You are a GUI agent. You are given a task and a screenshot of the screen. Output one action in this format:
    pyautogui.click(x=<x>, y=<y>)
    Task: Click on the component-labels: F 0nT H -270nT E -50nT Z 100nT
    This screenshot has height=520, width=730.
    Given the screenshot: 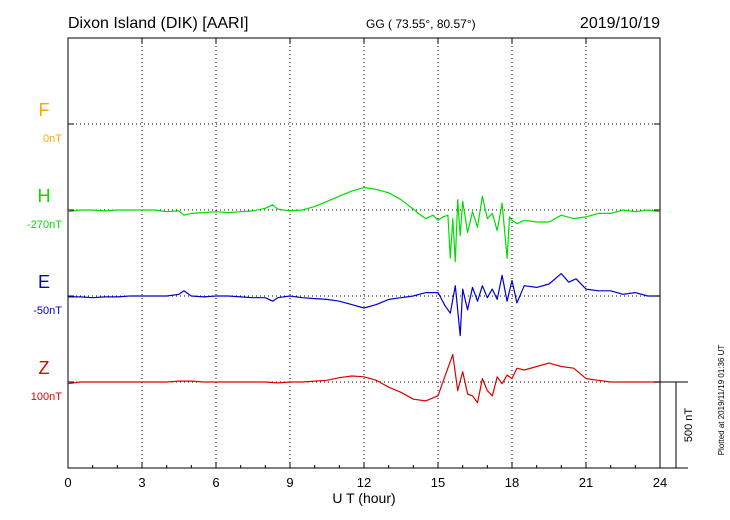 What is the action you would take?
    pyautogui.click(x=44, y=251)
    